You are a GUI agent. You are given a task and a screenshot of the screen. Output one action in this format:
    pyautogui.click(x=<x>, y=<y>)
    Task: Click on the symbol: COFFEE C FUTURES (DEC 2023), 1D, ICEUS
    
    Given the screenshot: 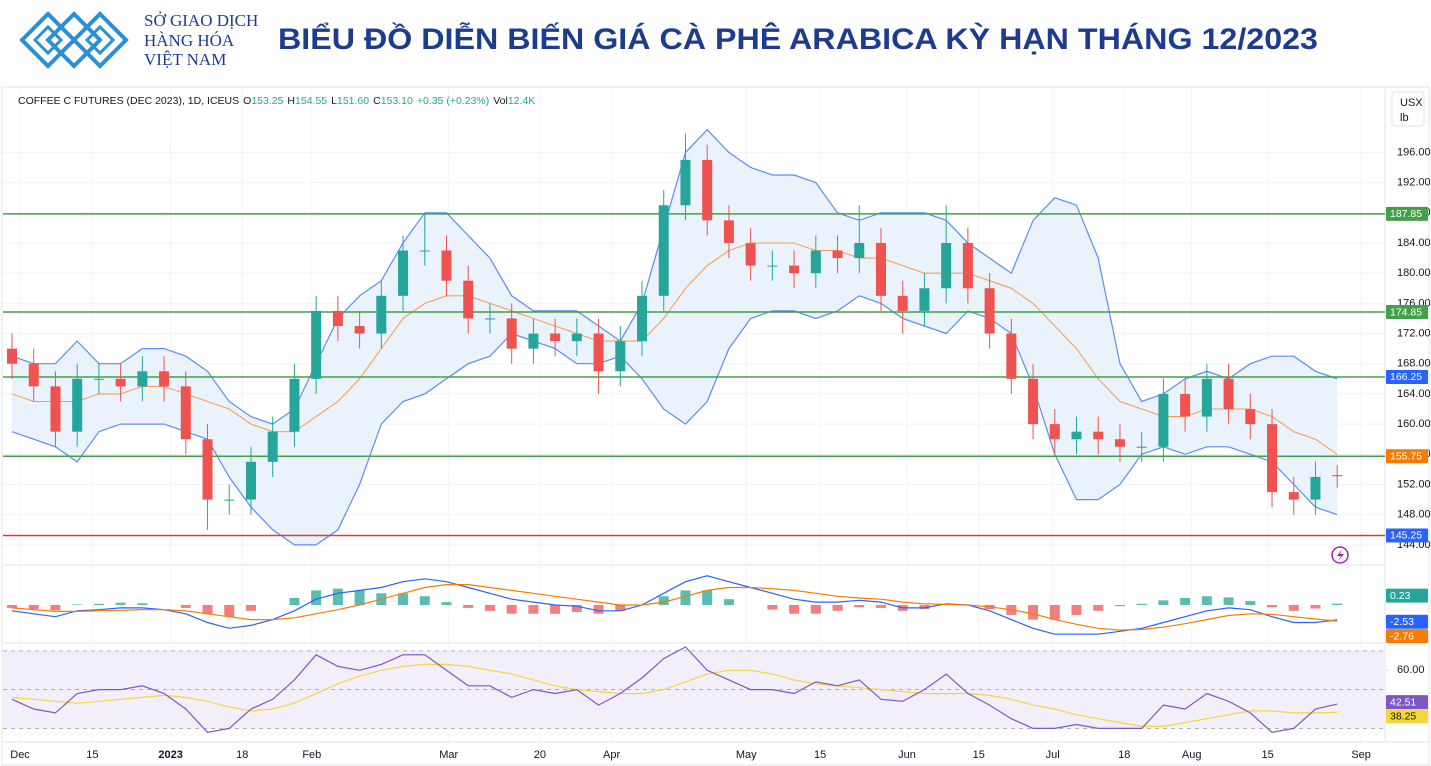 What is the action you would take?
    pyautogui.click(x=129, y=101)
    